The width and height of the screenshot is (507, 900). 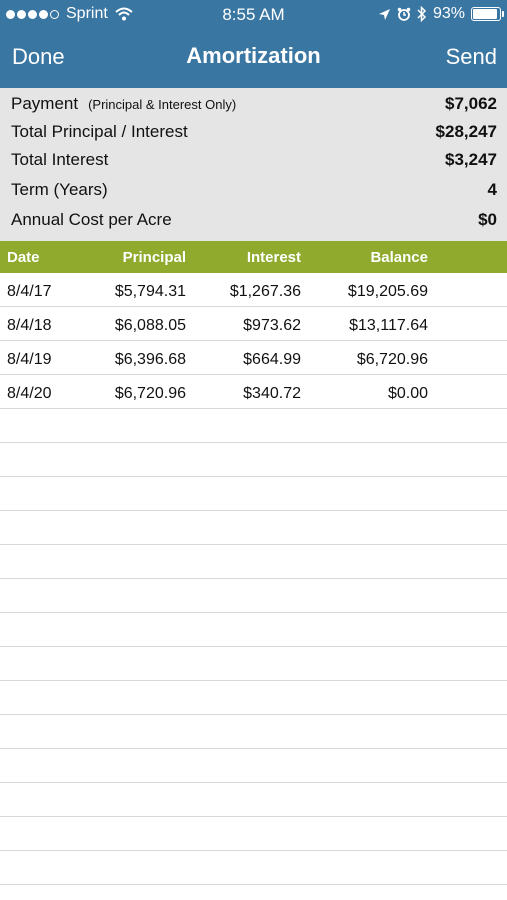 What do you see at coordinates (272, 325) in the screenshot?
I see `cell-interest: $973.62` at bounding box center [272, 325].